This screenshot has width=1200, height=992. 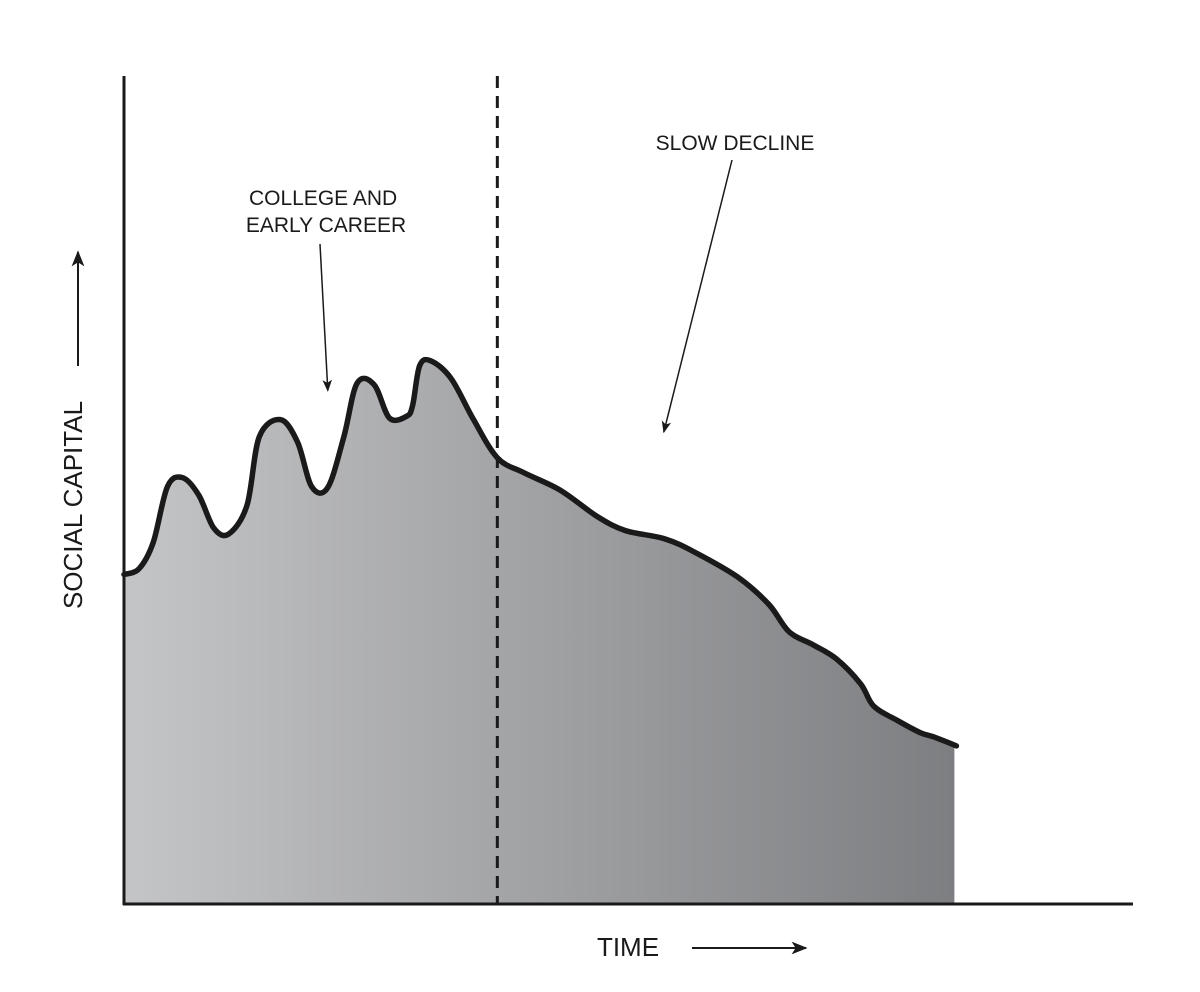 I want to click on y-axis-label: SOCIAL CAPITAL, so click(x=73, y=505).